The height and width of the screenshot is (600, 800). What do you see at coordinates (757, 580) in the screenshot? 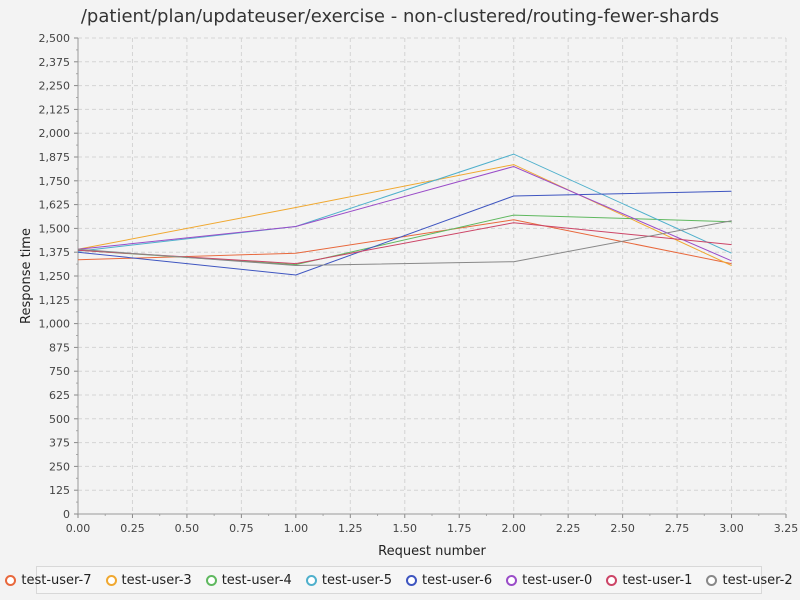
I see `legend-label: test-user-2` at bounding box center [757, 580].